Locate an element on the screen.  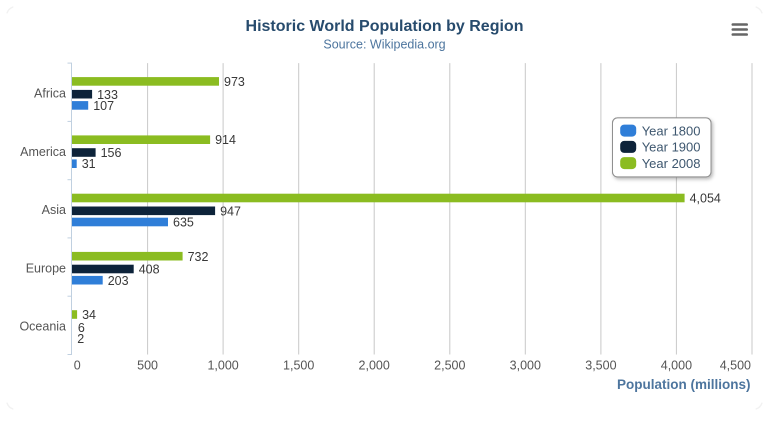
svg-text: 3,500 is located at coordinates (600, 366).